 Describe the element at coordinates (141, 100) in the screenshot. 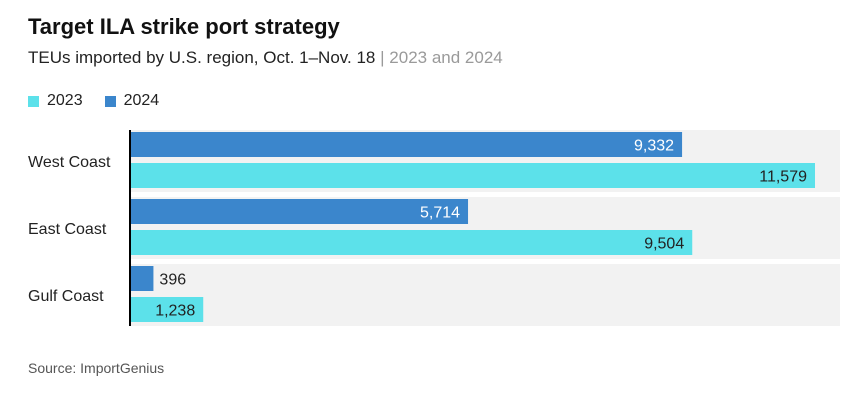

I see `legend-label-2024: 2024` at that location.